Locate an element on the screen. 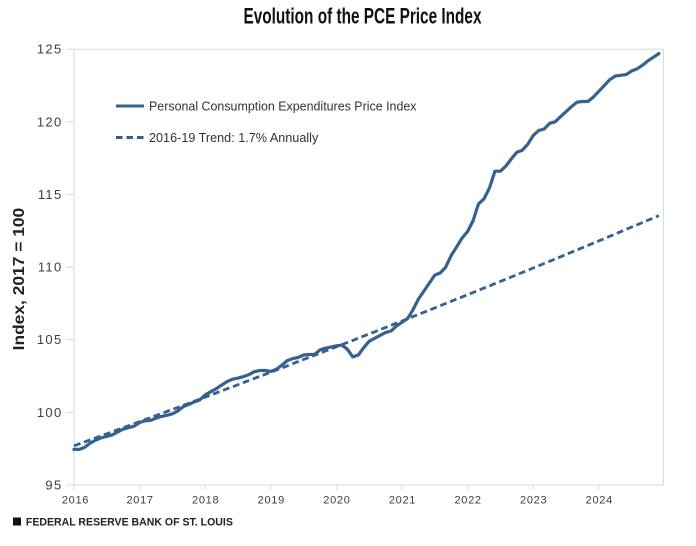 This screenshot has height=546, width=696. svg-text: 2023 is located at coordinates (533, 501).